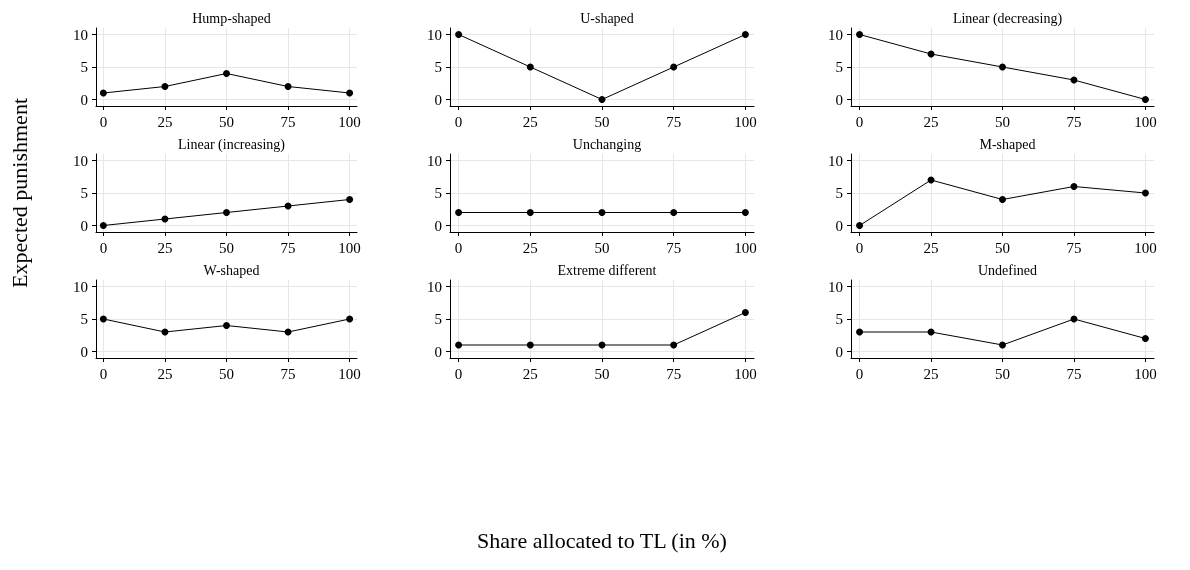 The width and height of the screenshot is (1190, 570). Describe the element at coordinates (1007, 270) in the screenshot. I see `chart-title: Undefined` at that location.